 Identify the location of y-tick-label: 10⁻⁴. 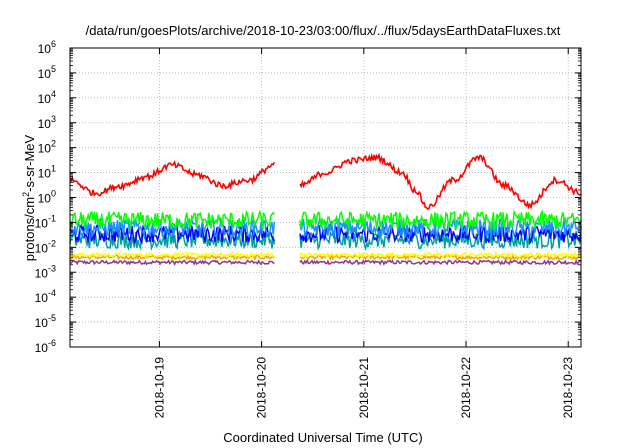
(45, 296).